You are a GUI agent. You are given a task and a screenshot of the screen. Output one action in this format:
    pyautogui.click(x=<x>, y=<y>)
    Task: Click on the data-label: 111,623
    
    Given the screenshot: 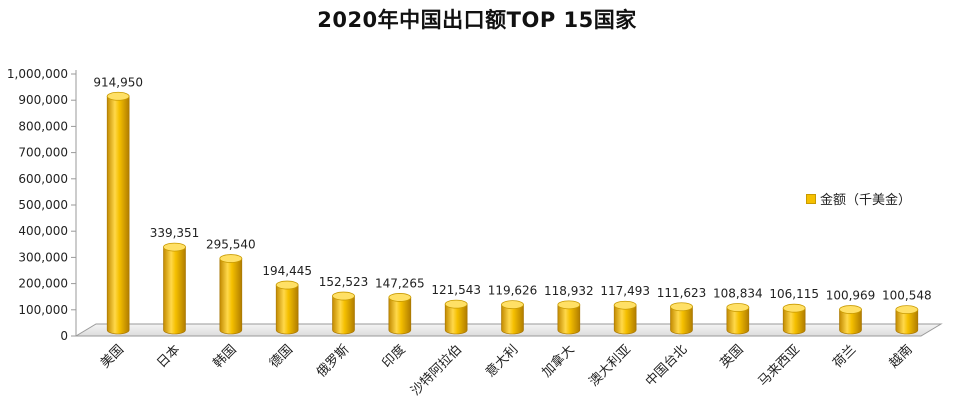 What is the action you would take?
    pyautogui.click(x=682, y=293)
    